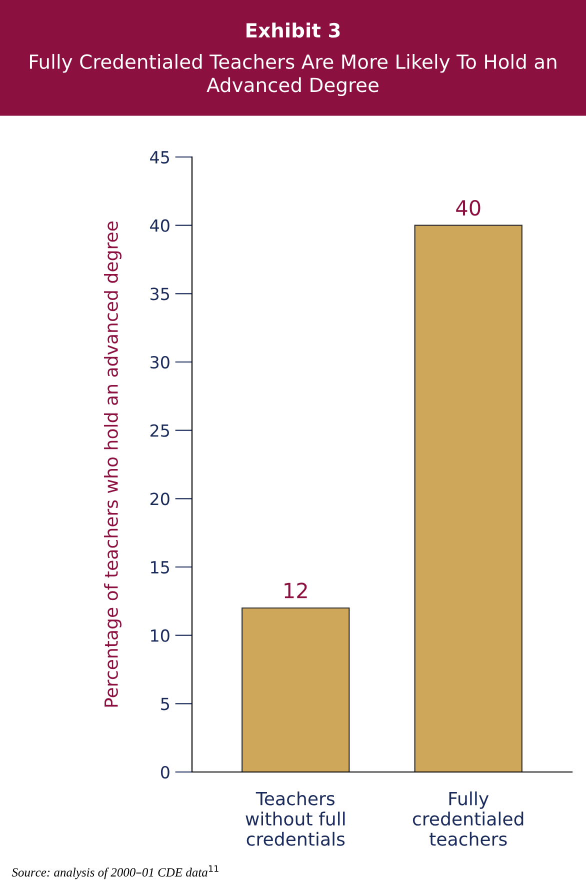 The width and height of the screenshot is (586, 890). What do you see at coordinates (160, 567) in the screenshot?
I see `y-tick-label: 15` at bounding box center [160, 567].